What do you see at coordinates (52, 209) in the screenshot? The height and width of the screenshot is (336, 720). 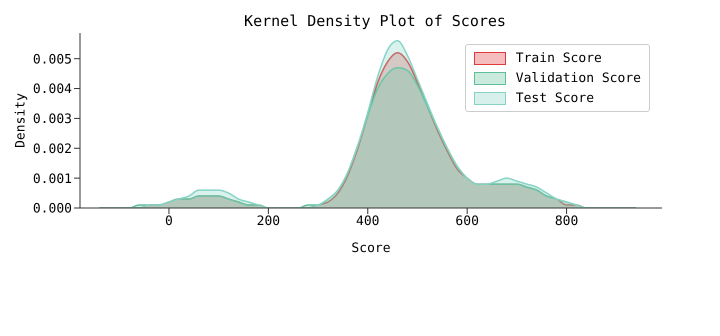 I see `y-tick-label: 0.000` at bounding box center [52, 209].